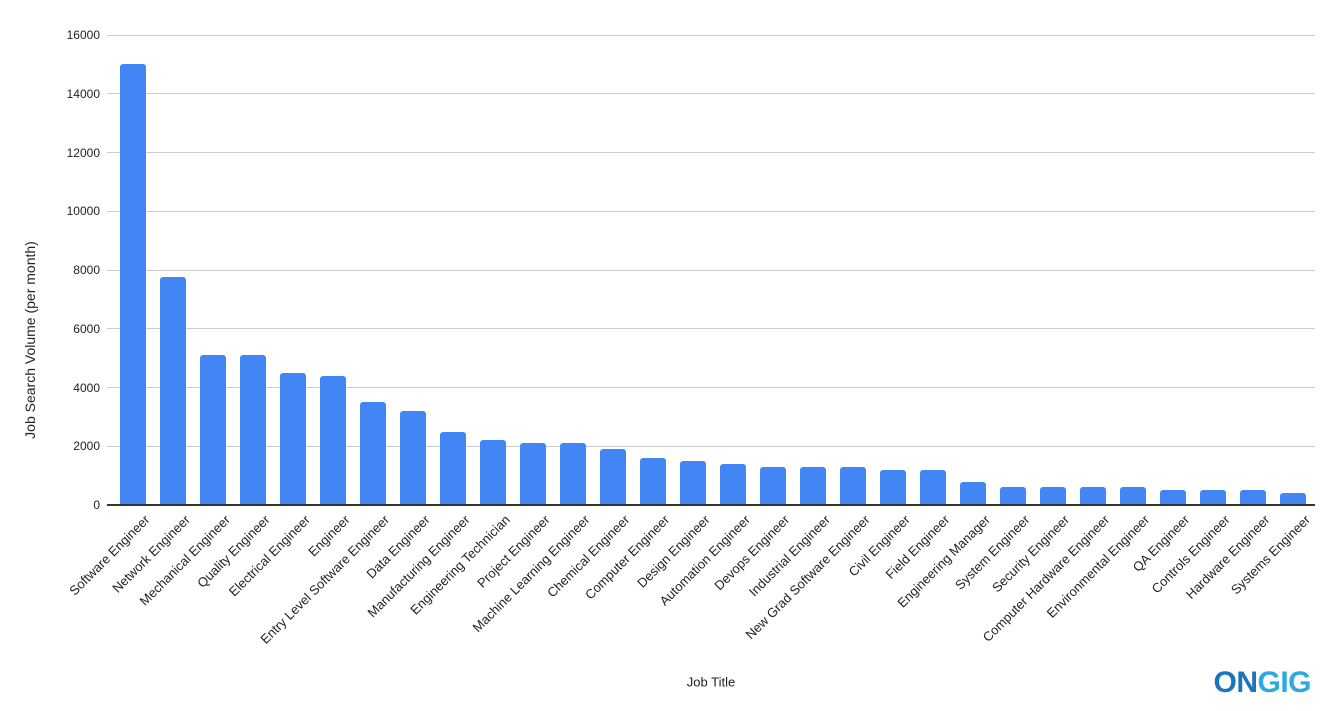 The width and height of the screenshot is (1331, 711). I want to click on x-axis-title: Job Title, so click(711, 682).